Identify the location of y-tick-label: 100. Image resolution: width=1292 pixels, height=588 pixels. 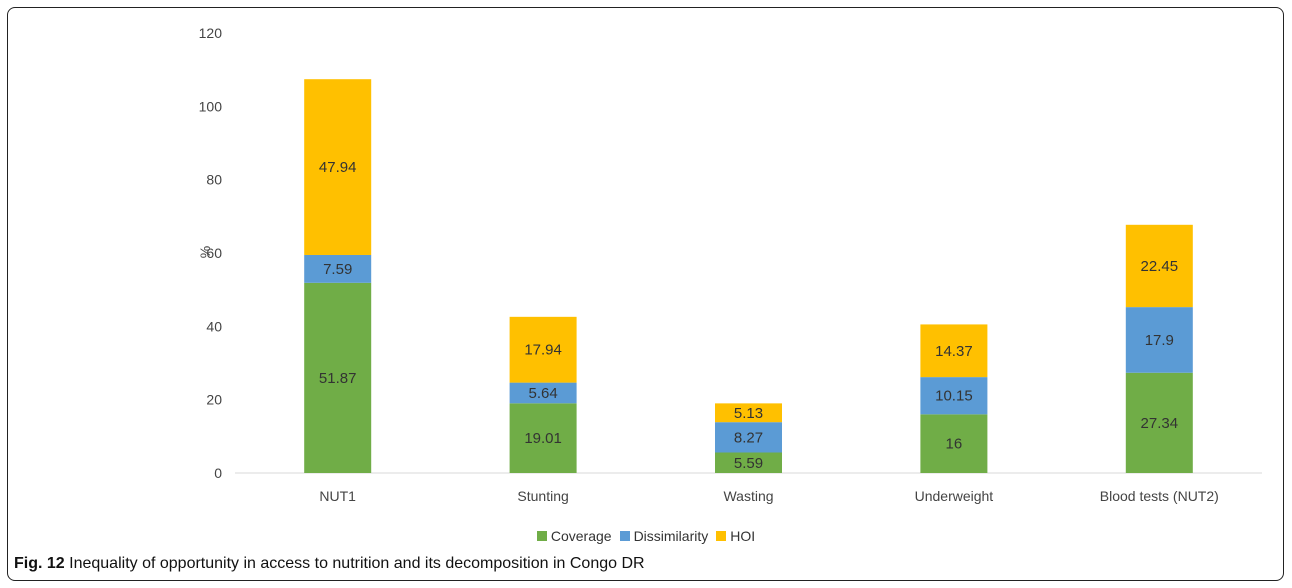
(211, 106).